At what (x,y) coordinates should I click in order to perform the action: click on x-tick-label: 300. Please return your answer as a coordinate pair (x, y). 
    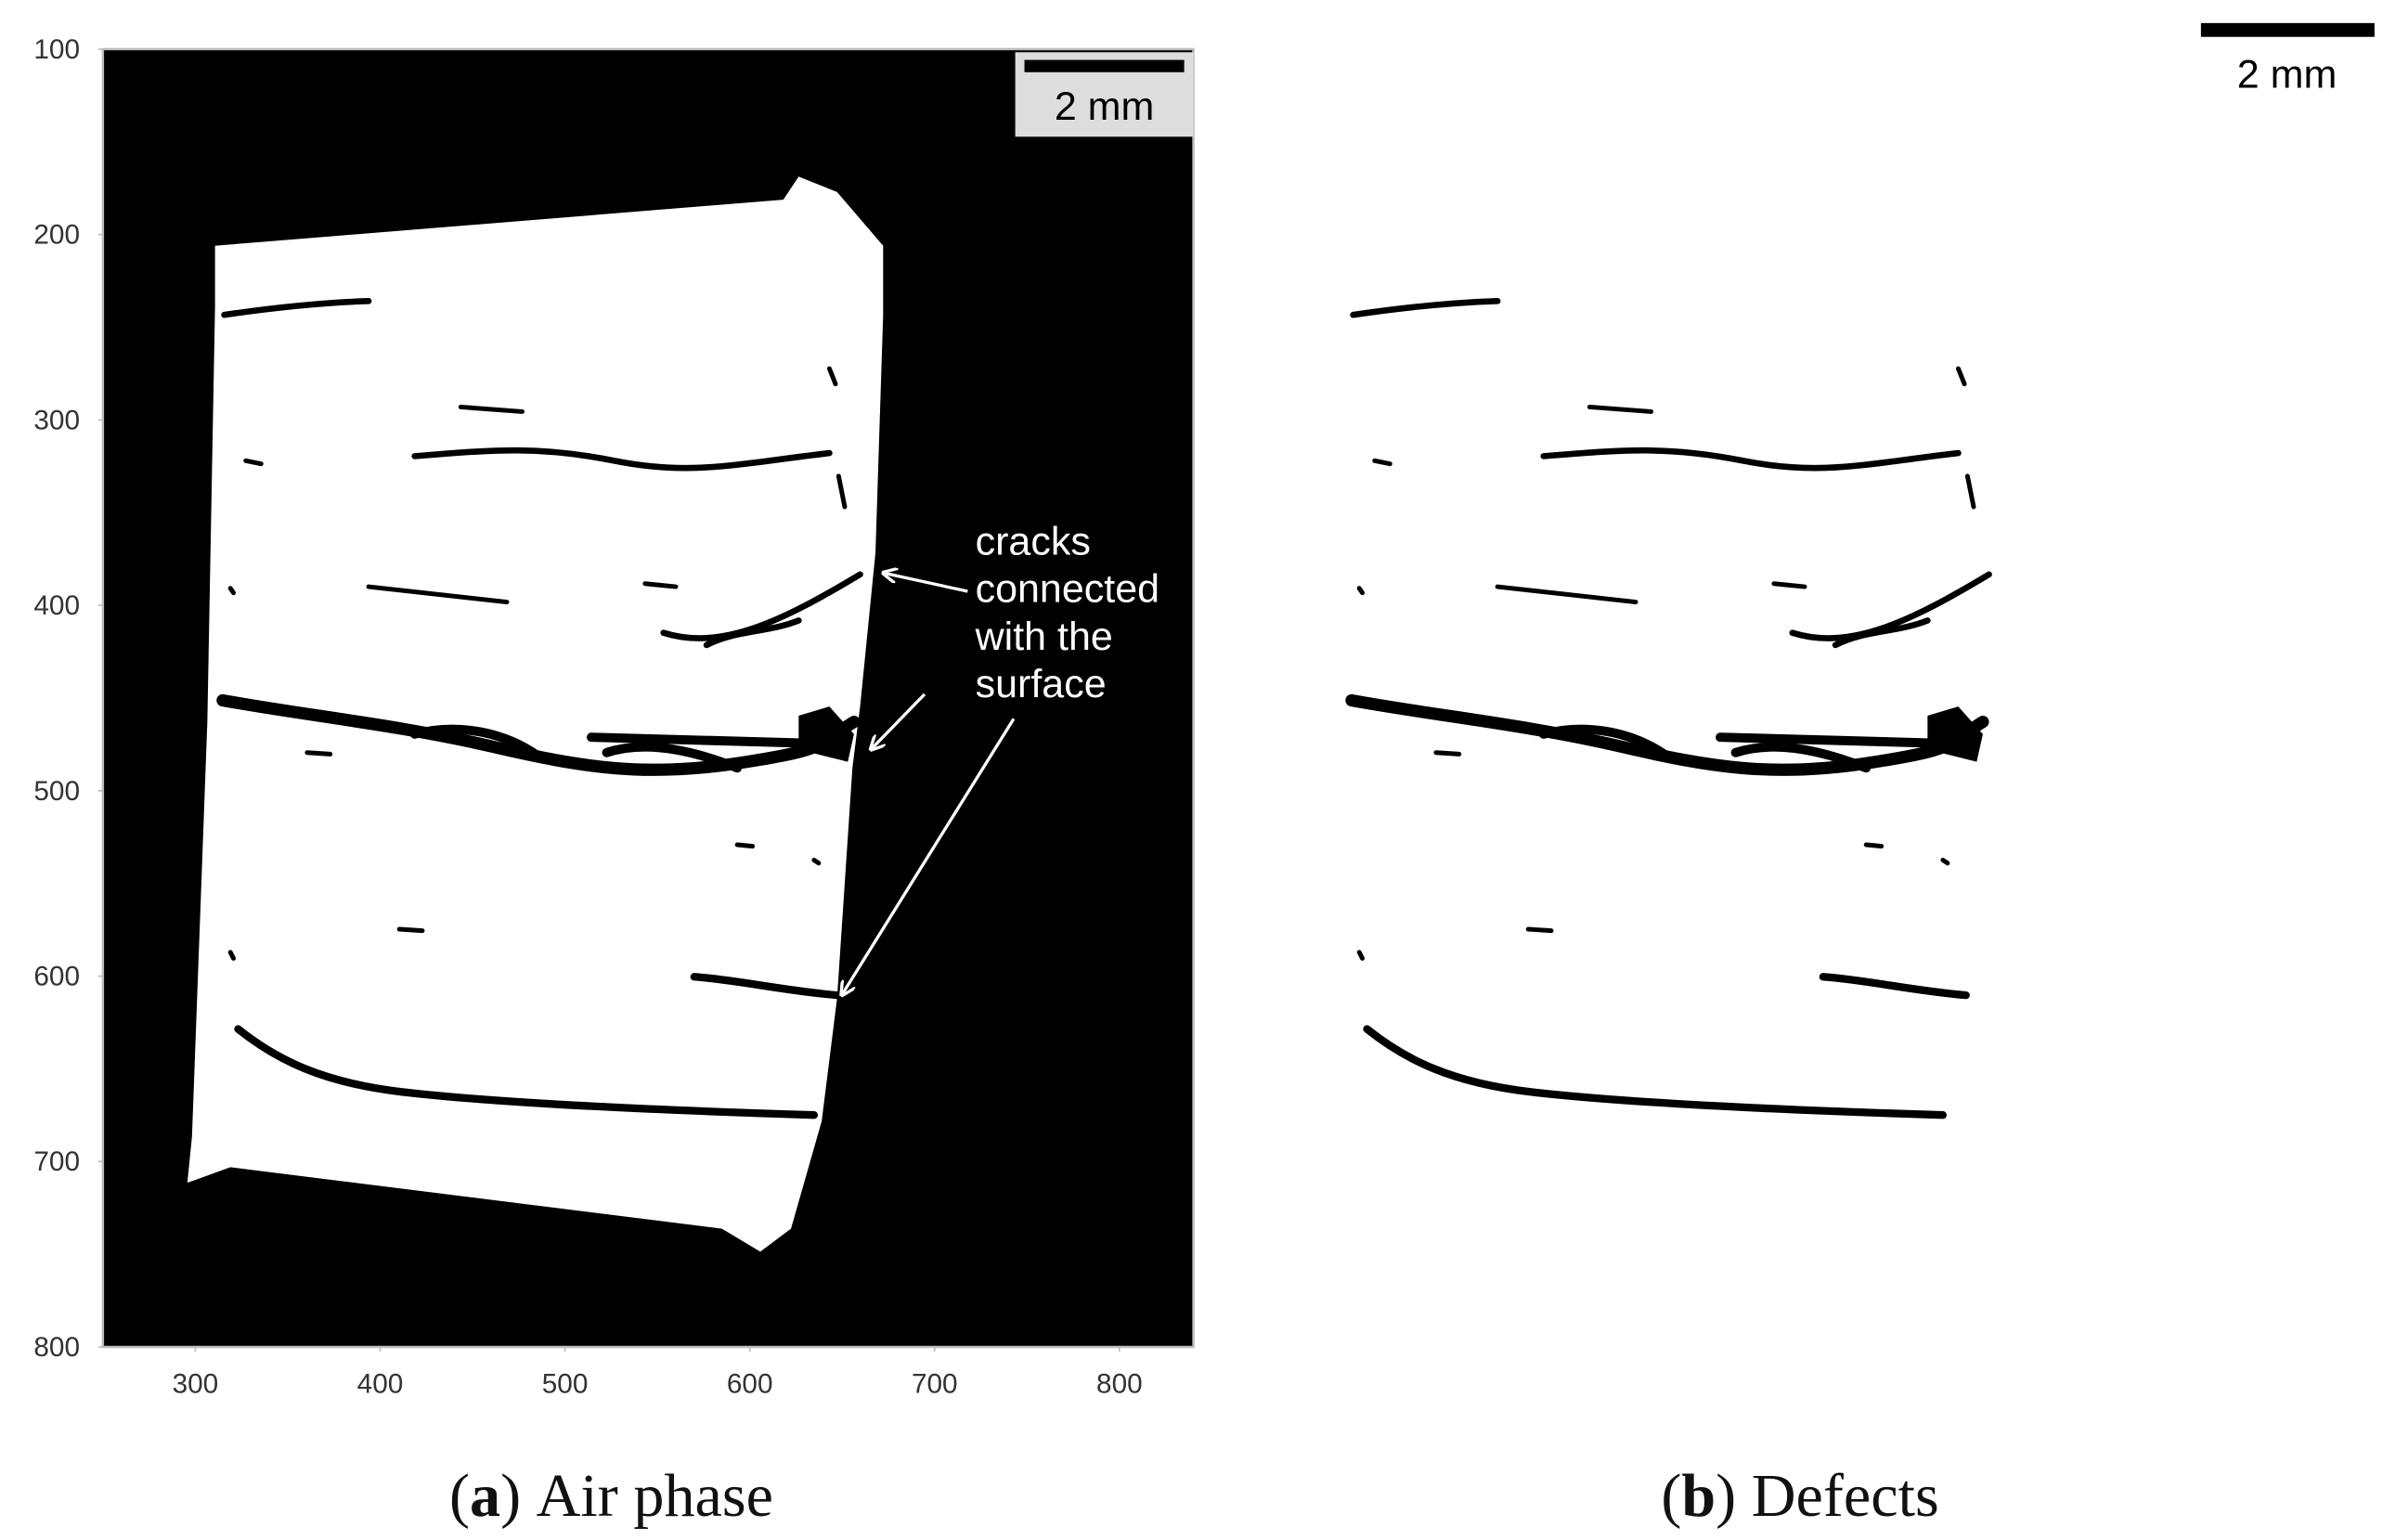
    Looking at the image, I should click on (196, 1384).